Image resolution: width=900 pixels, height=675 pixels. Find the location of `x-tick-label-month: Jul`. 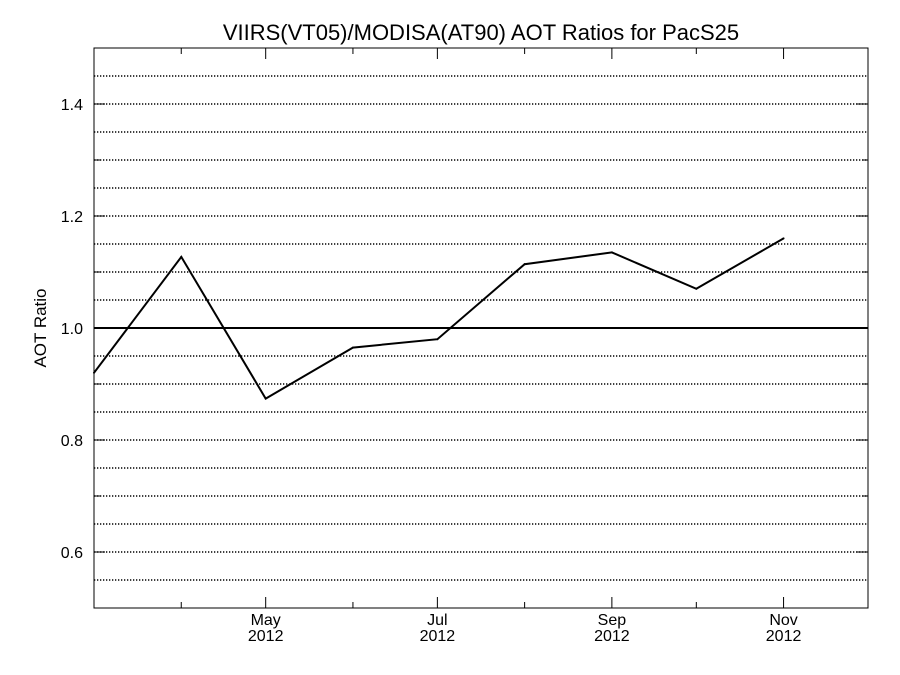

x-tick-label-month: Jul is located at coordinates (437, 620).